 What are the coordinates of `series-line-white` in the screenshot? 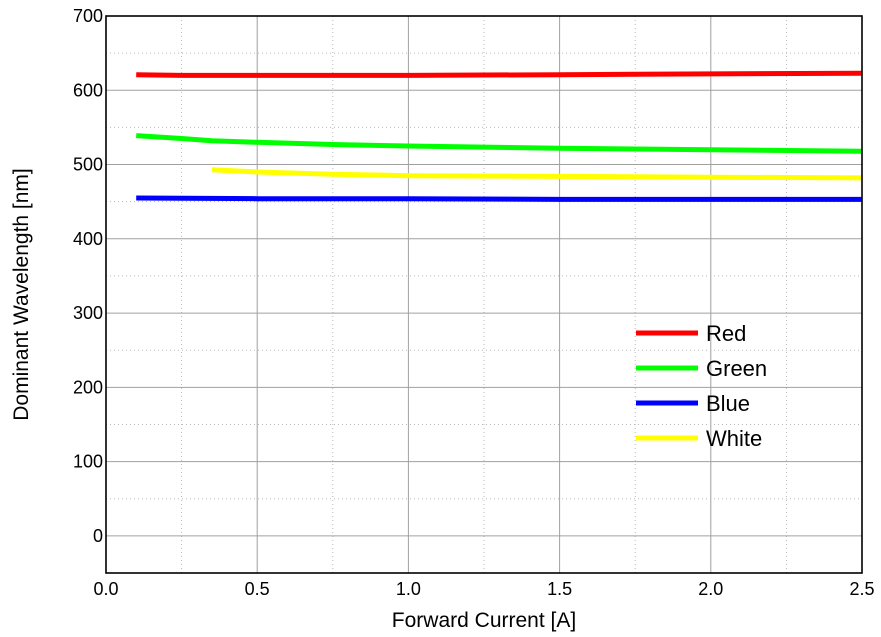 It's located at (537, 174).